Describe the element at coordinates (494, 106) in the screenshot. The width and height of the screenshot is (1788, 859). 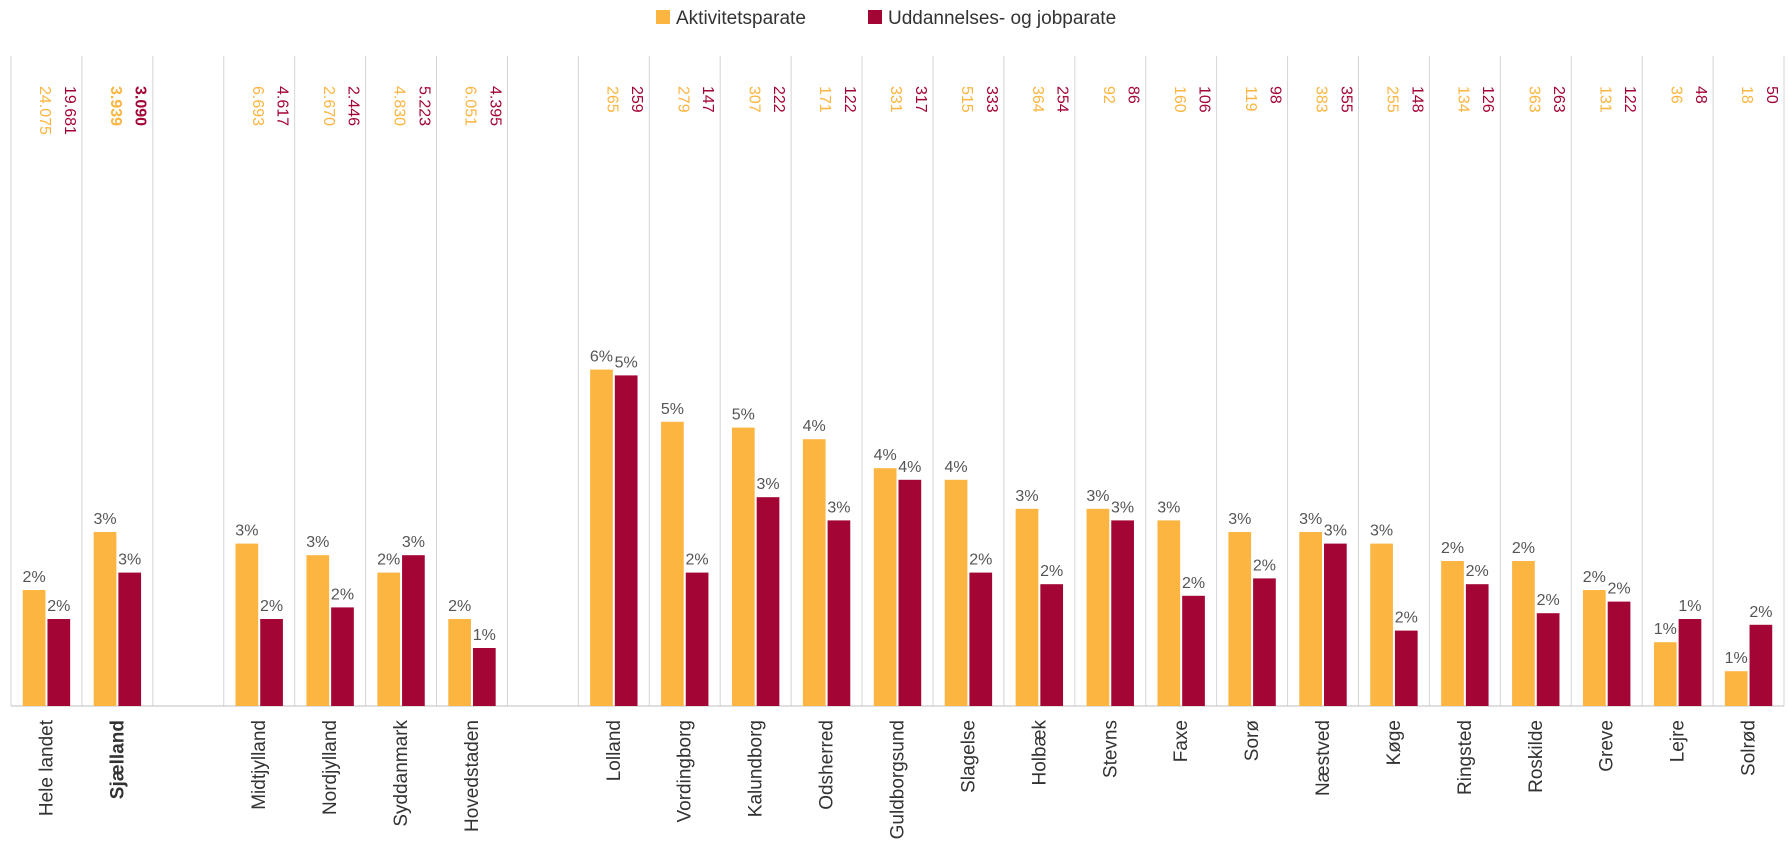
I see `count-label-b: 4.395` at that location.